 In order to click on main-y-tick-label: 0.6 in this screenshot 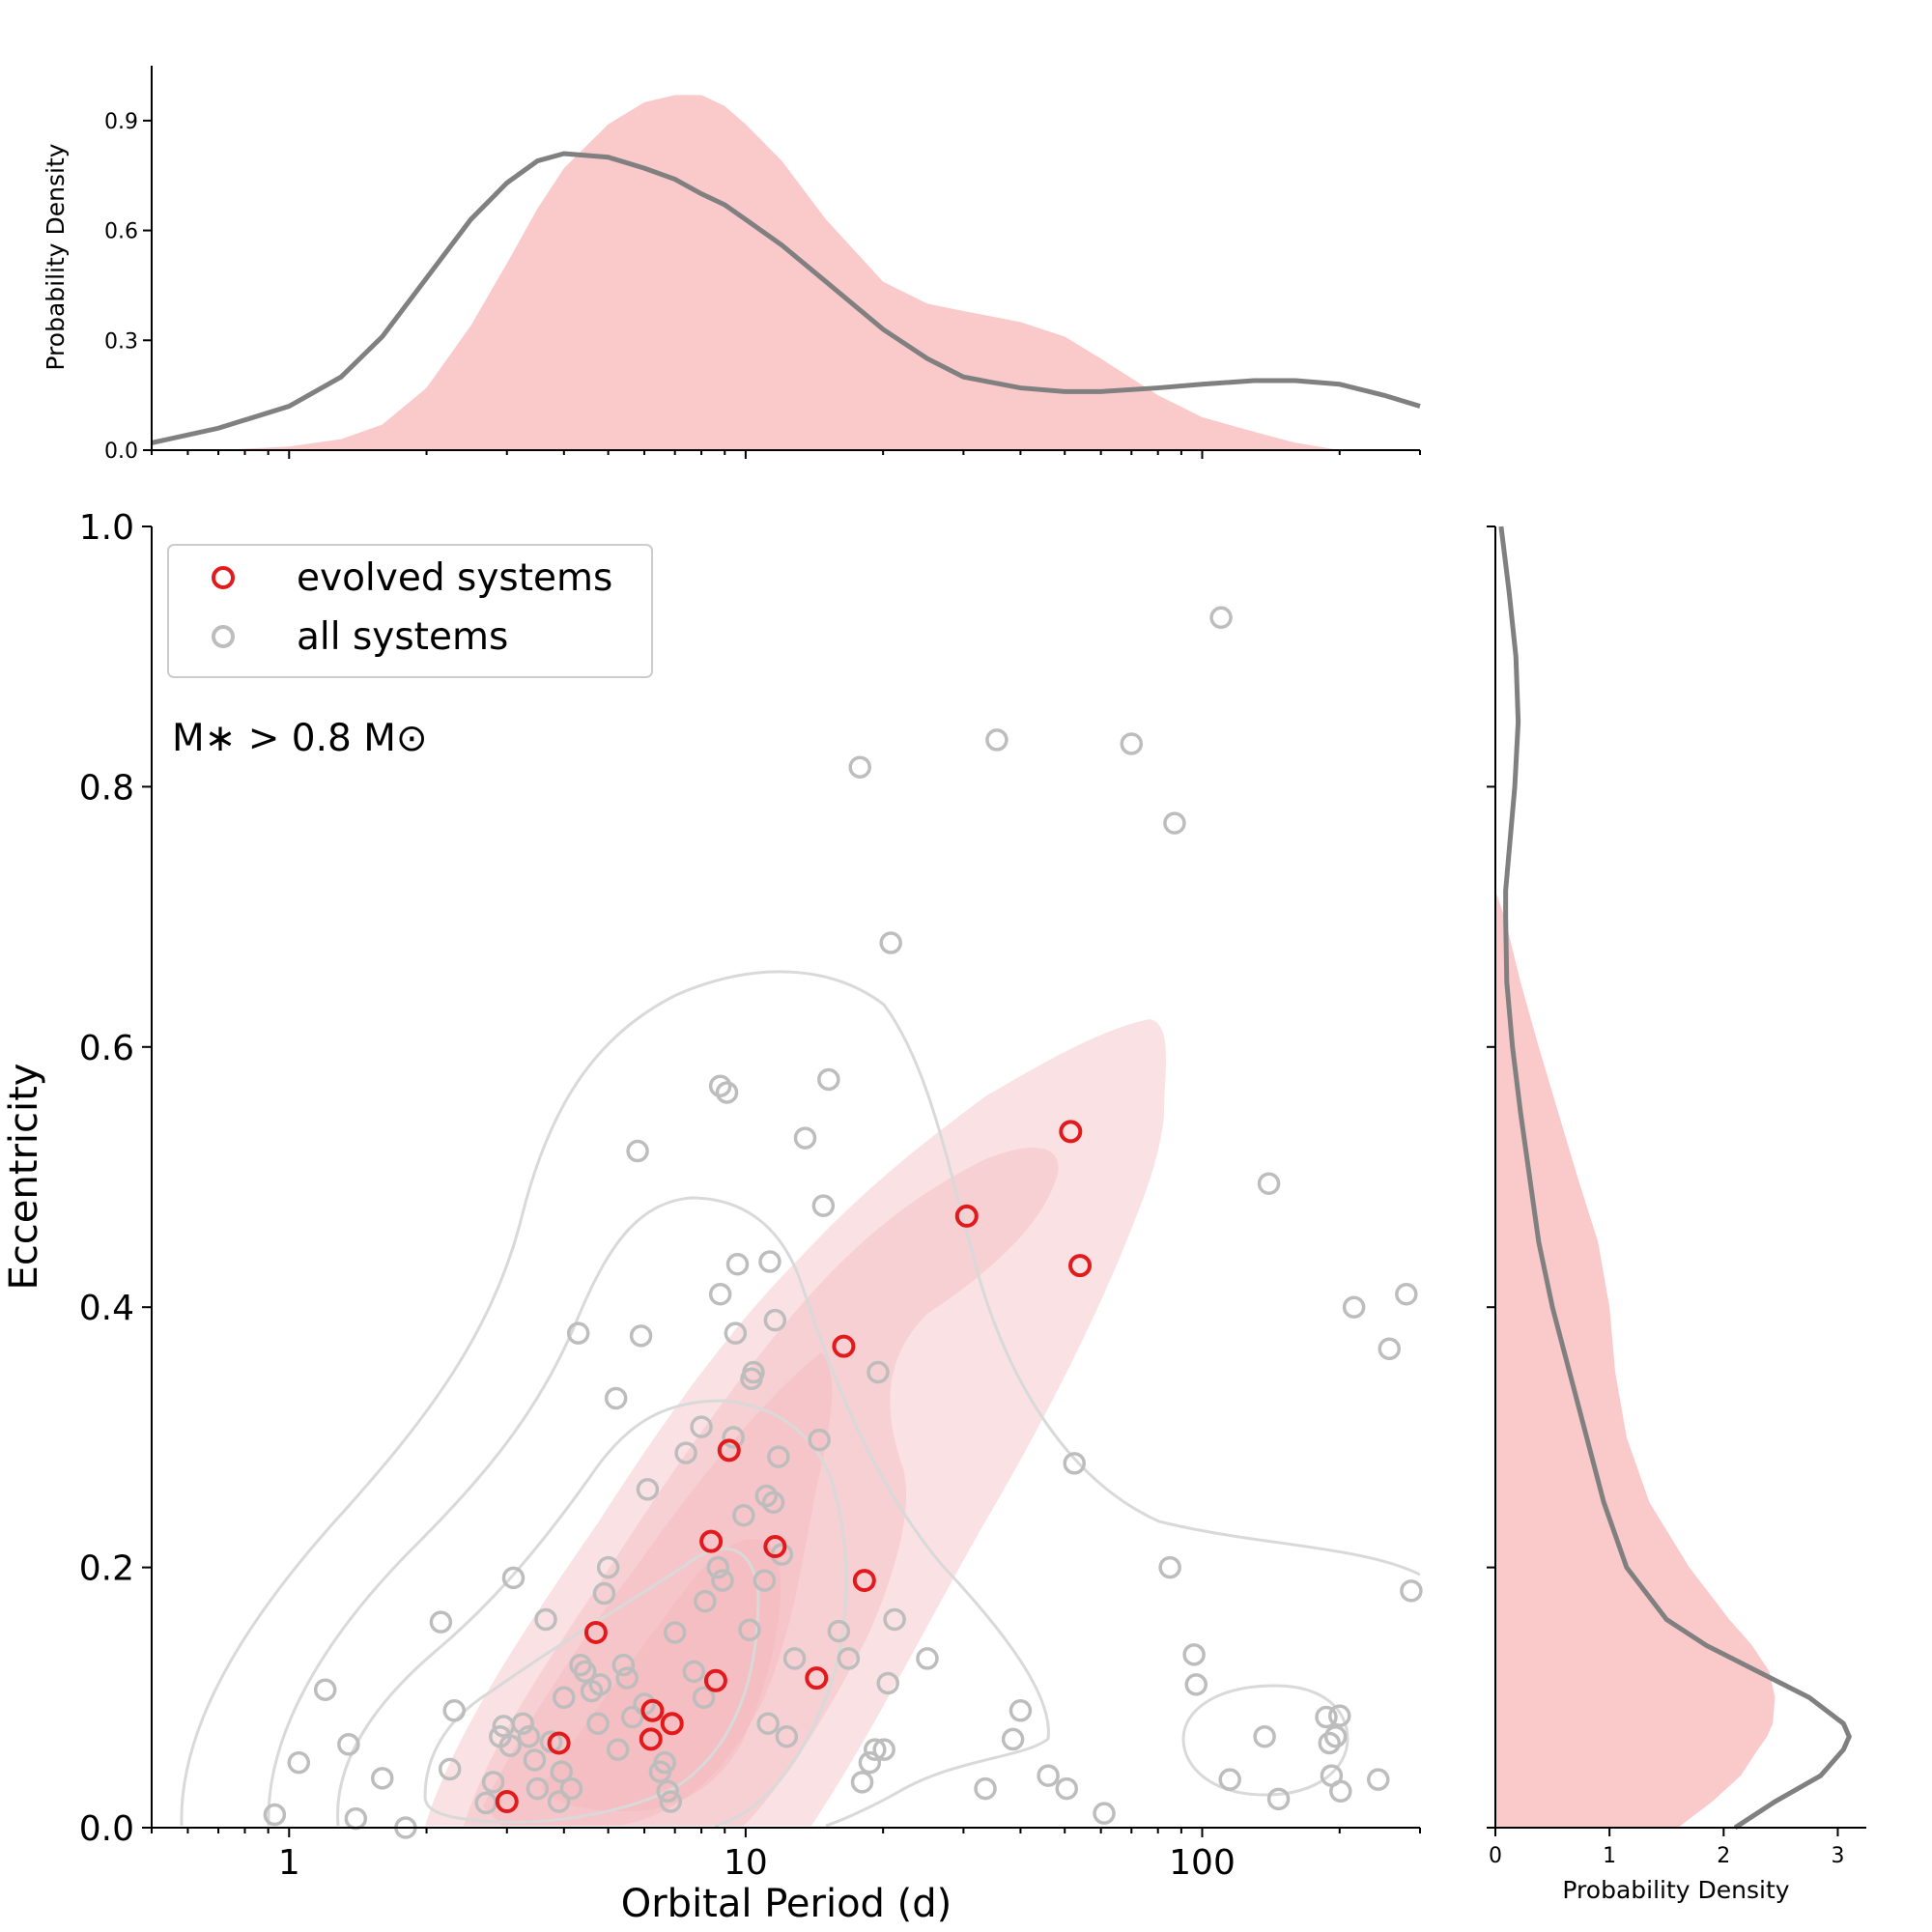, I will do `click(106, 1048)`.